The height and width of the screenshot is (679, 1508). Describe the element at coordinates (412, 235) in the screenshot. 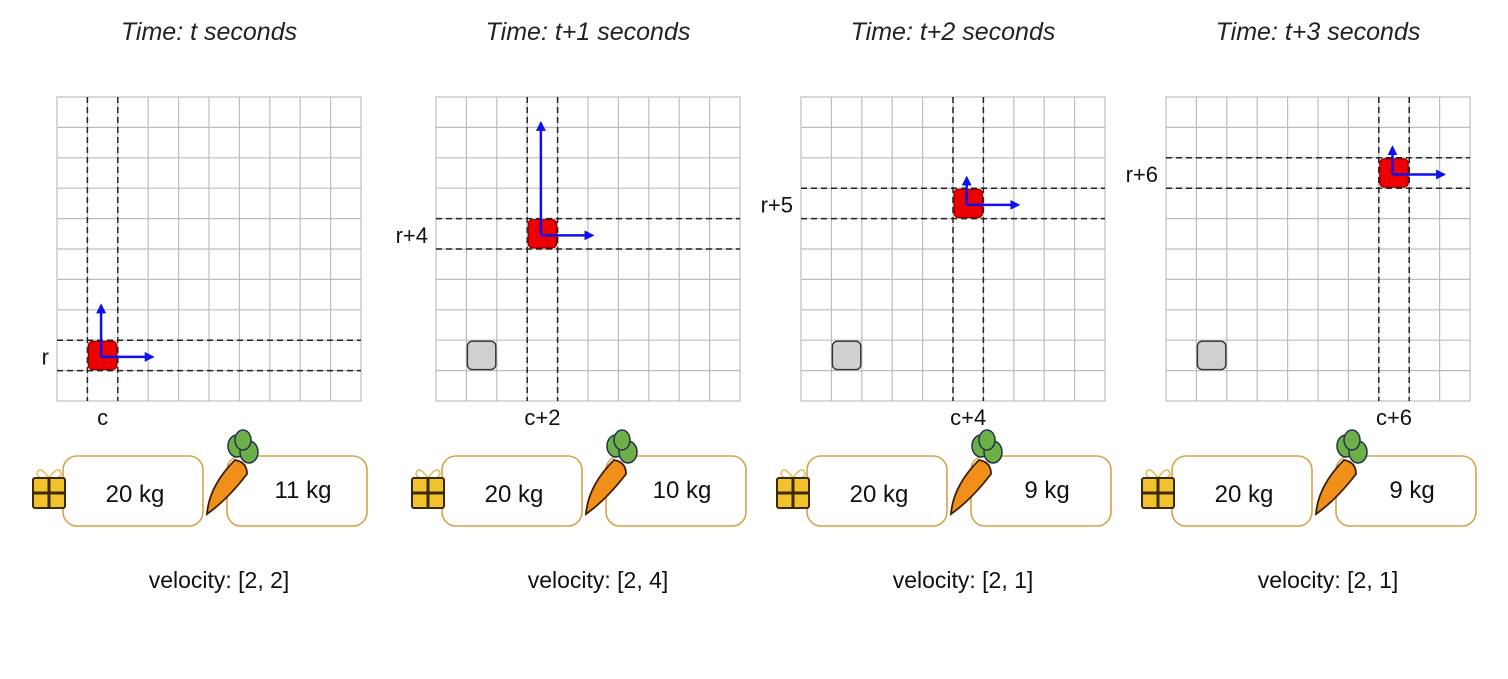

I see `row-label: r+4` at that location.